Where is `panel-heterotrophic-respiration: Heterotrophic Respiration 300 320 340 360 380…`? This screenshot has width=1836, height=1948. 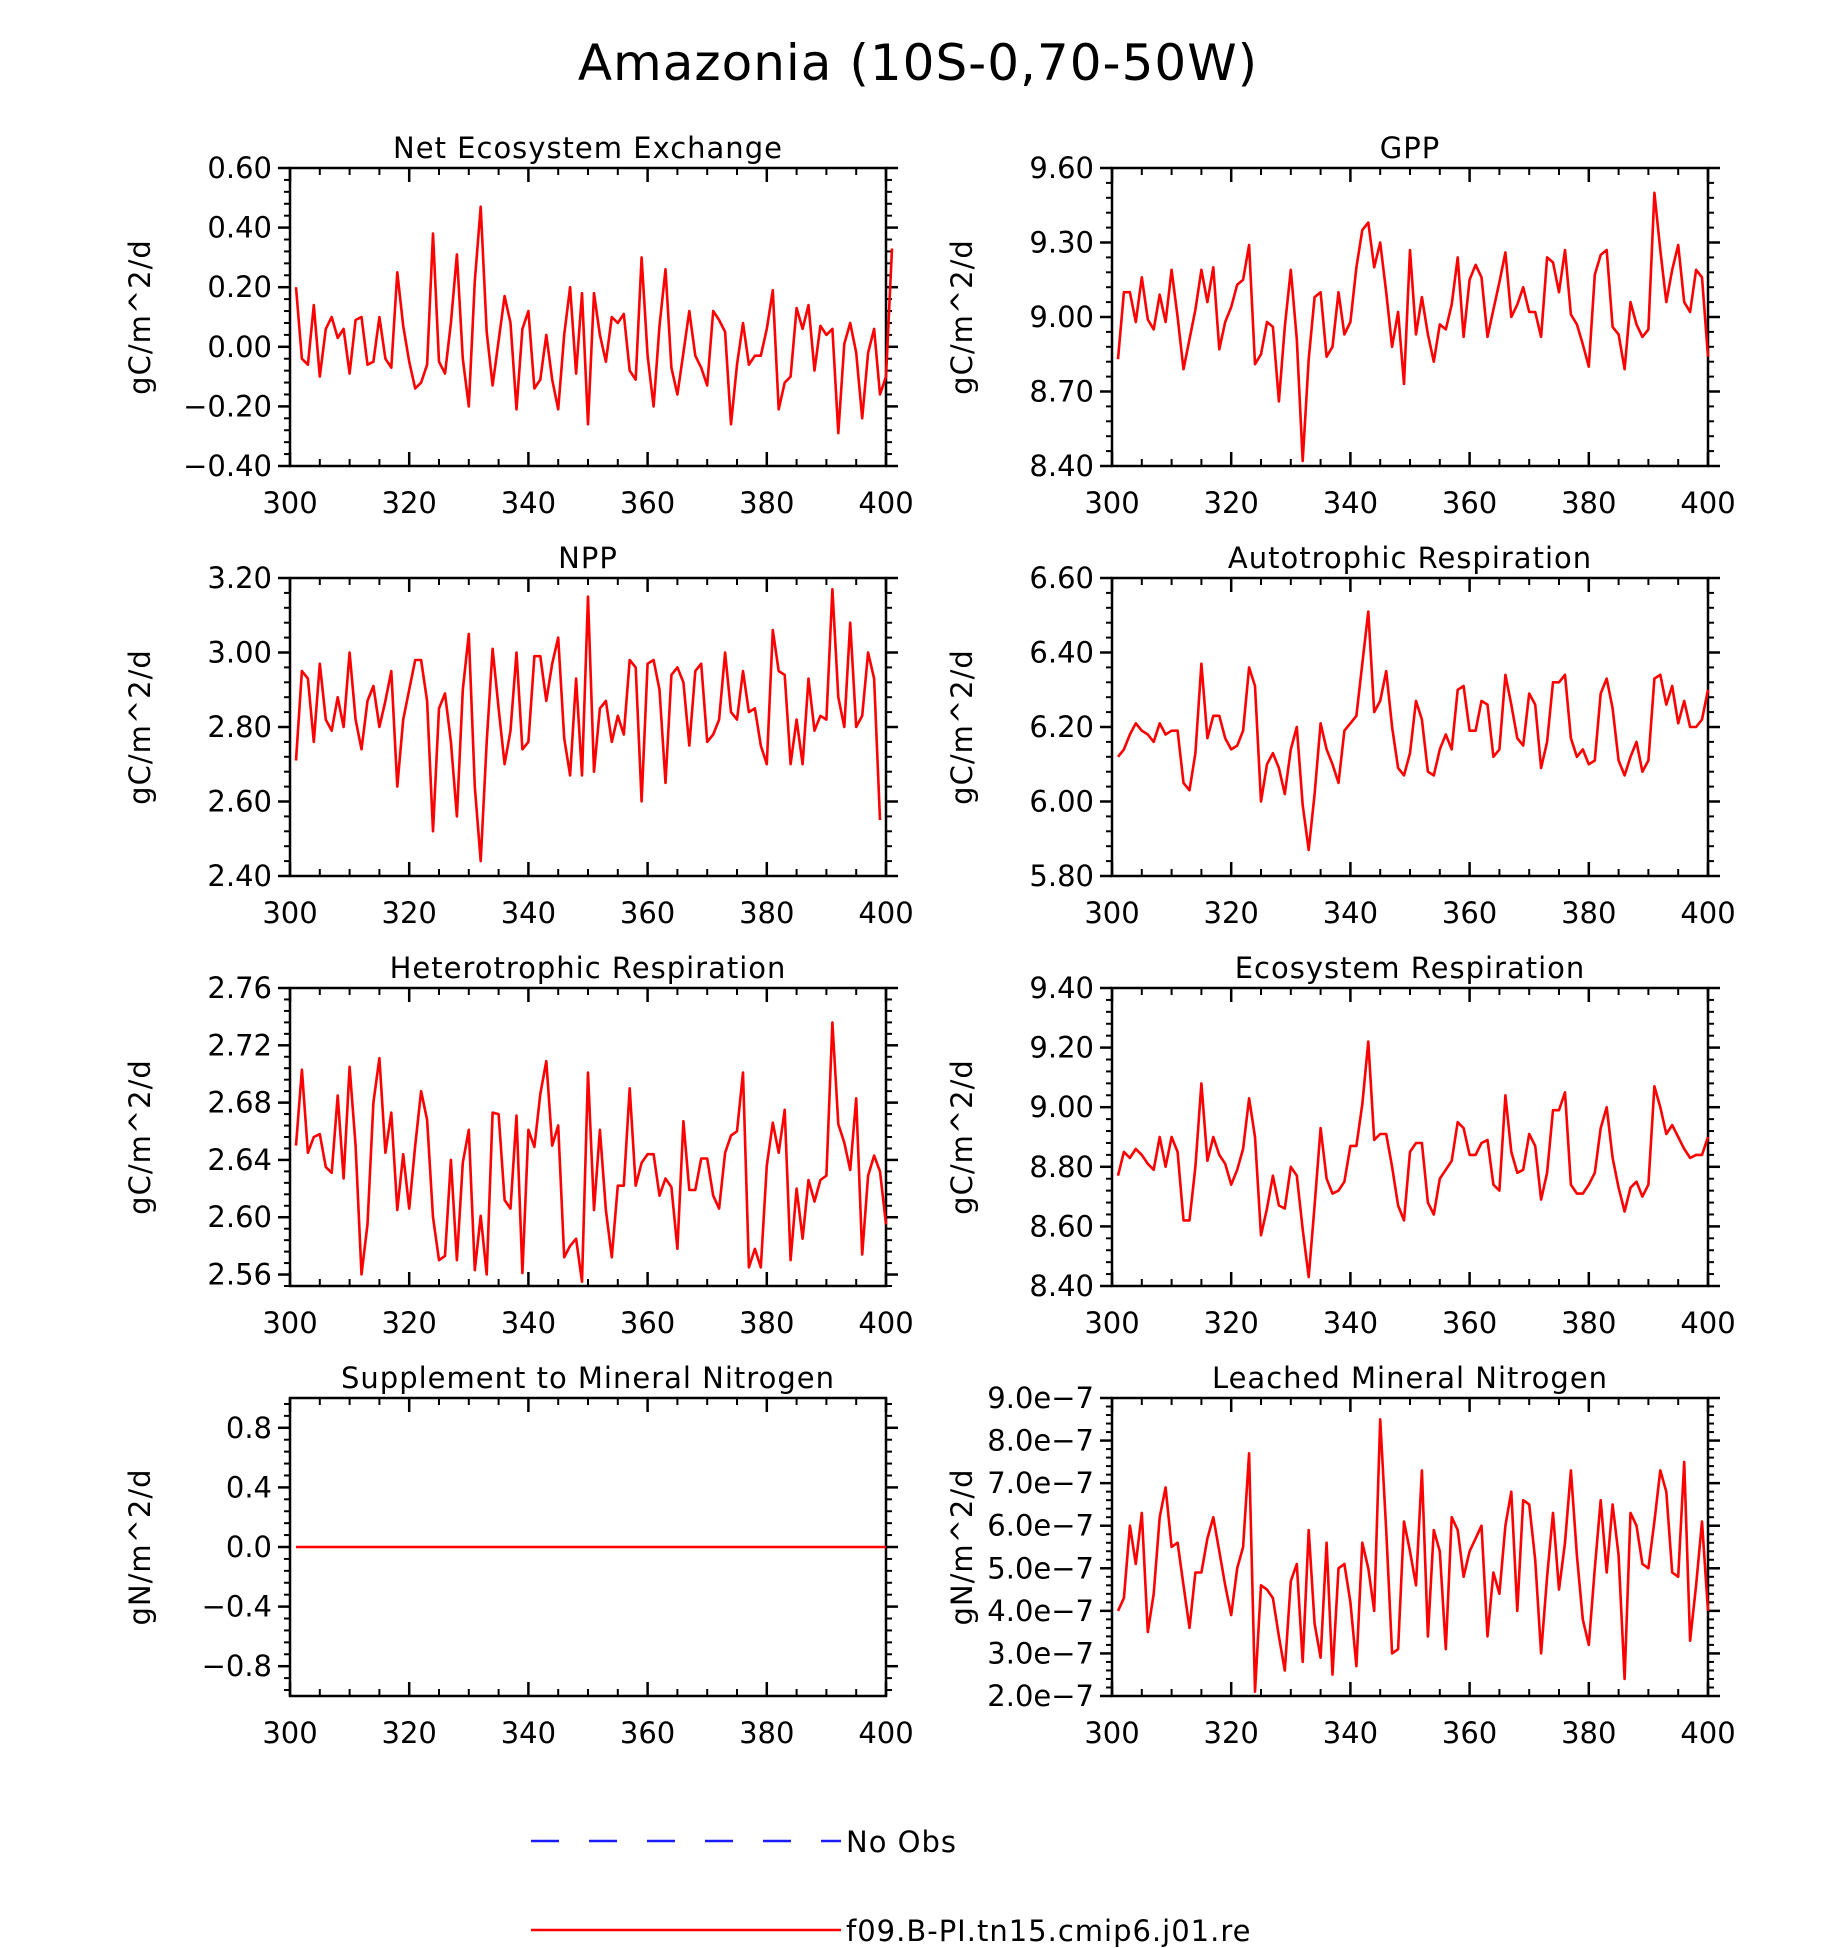
panel-heterotrophic-respiration: Heterotrophic Respiration 300 320 340 360 380… is located at coordinates (518, 1145).